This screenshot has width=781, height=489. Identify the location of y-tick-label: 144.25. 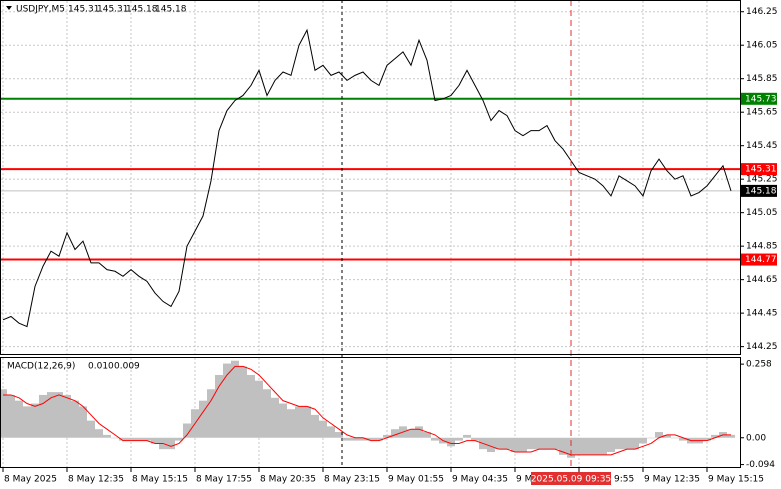
(762, 347).